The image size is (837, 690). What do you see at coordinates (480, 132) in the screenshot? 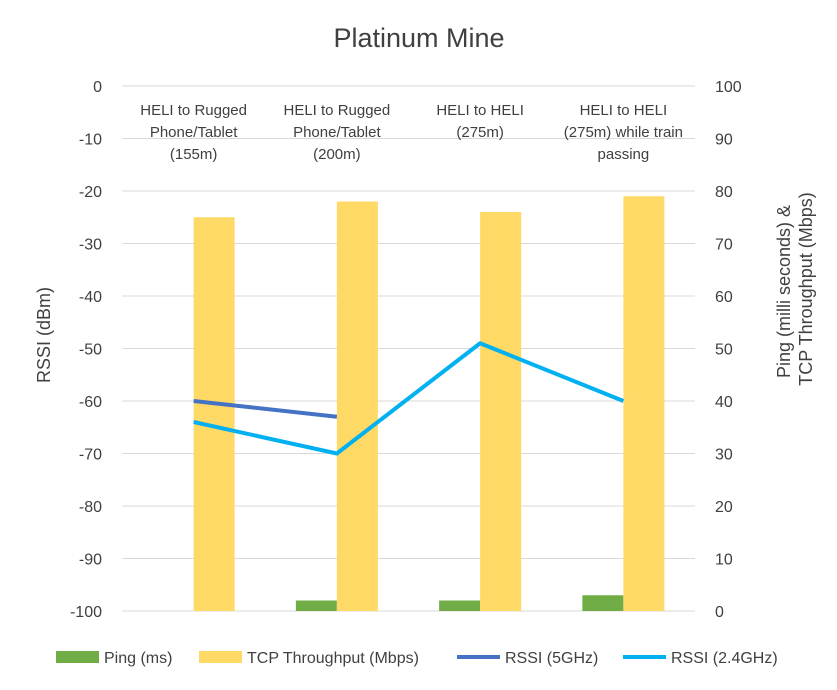
I see `category-label-line: (275m)` at bounding box center [480, 132].